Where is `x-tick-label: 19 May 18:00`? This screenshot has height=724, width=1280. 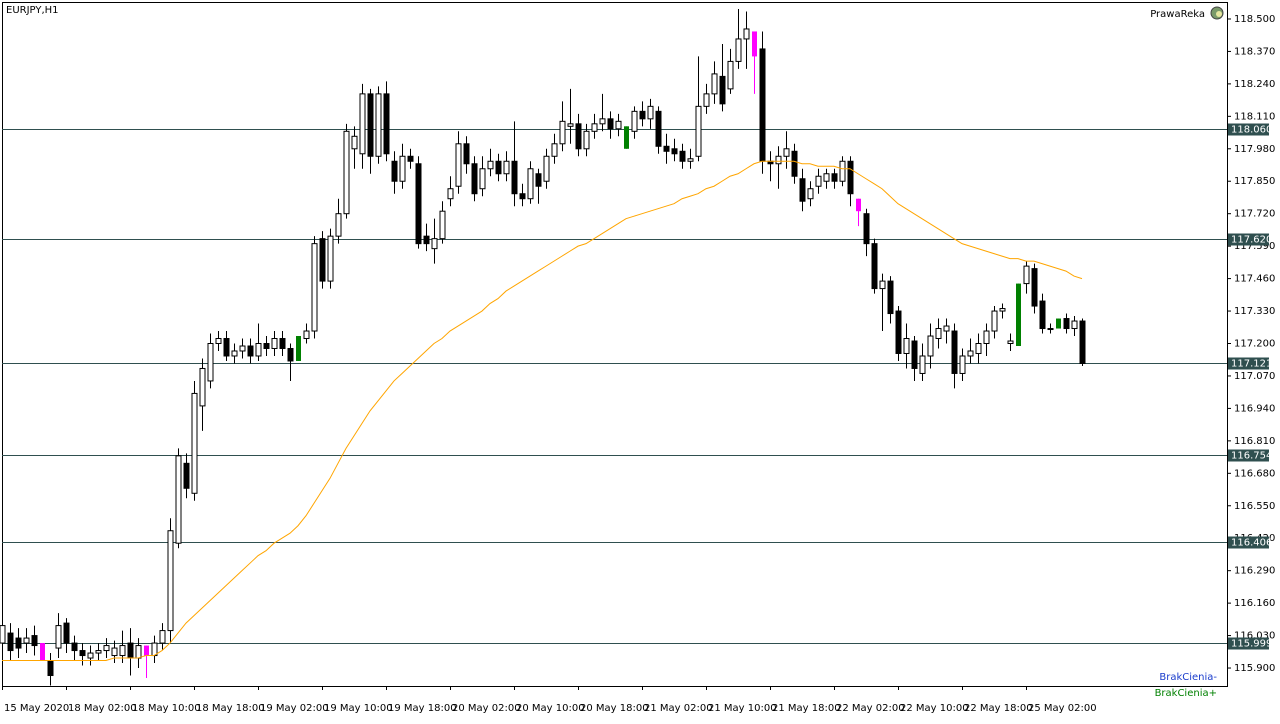
x-tick-label: 19 May 18:00 is located at coordinates (422, 708).